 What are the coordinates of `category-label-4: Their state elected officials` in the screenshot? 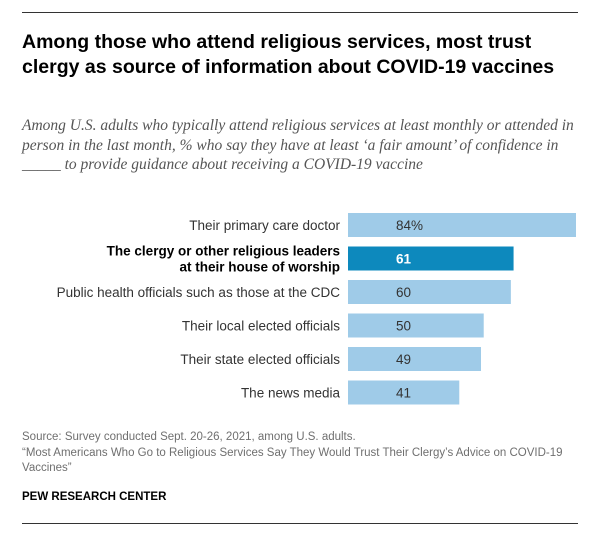 It's located at (260, 359).